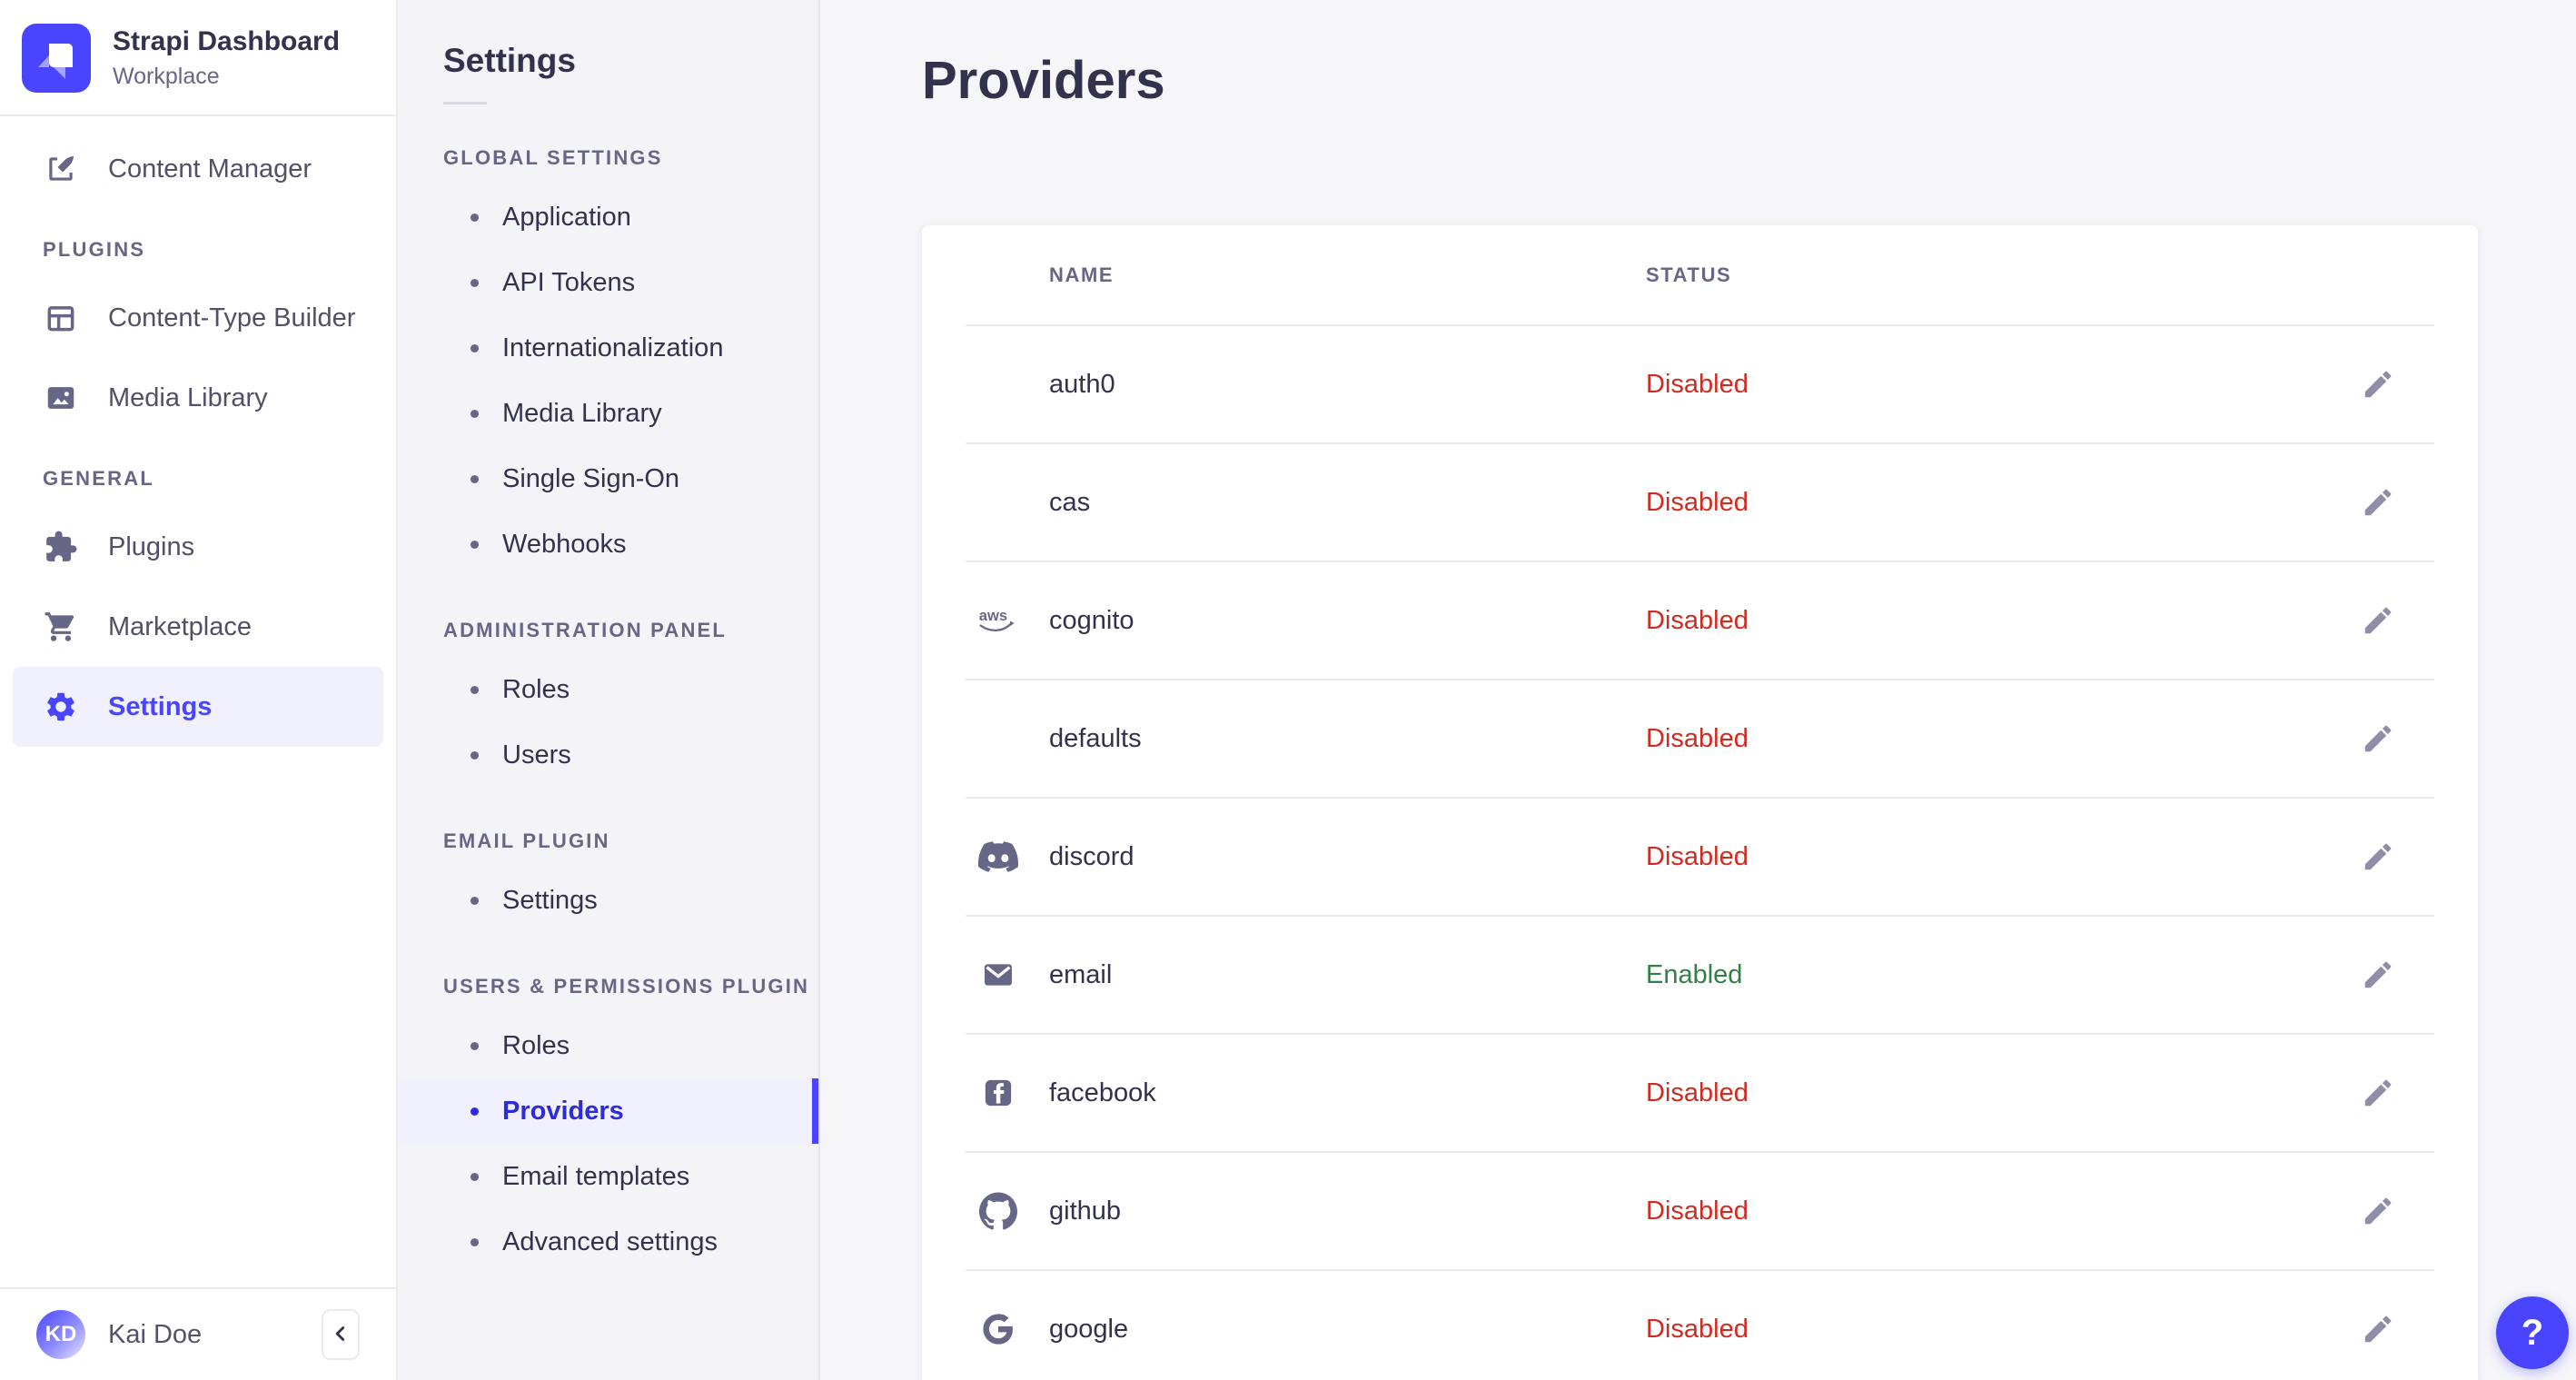  What do you see at coordinates (341, 1334) in the screenshot?
I see `collapse-sidebar-button` at bounding box center [341, 1334].